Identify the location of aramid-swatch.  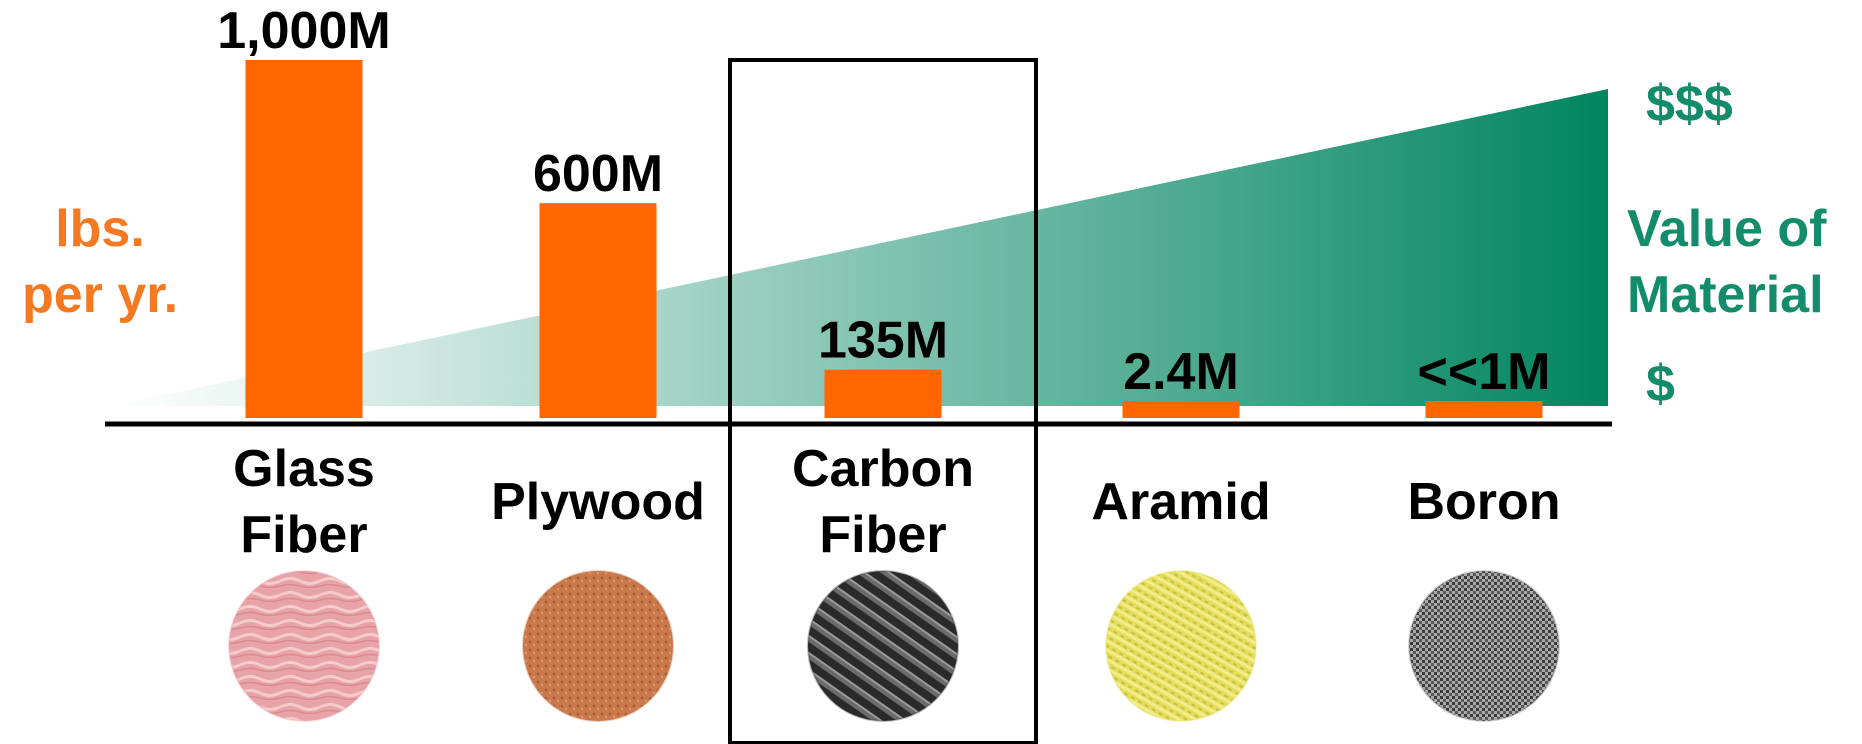
(1181, 646).